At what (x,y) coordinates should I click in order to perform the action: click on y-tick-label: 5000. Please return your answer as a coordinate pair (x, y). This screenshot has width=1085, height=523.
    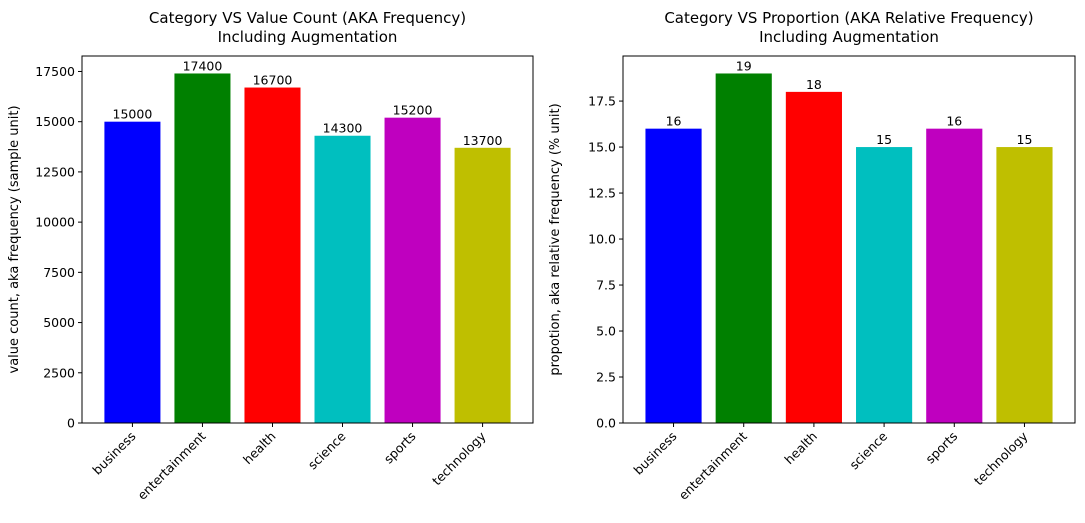
    Looking at the image, I should click on (59, 322).